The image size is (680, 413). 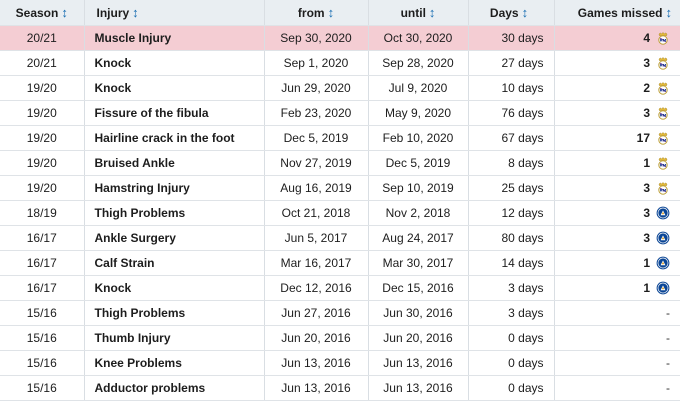 What do you see at coordinates (316, 138) in the screenshot?
I see `from-date-cell: Dec 5, 2019` at bounding box center [316, 138].